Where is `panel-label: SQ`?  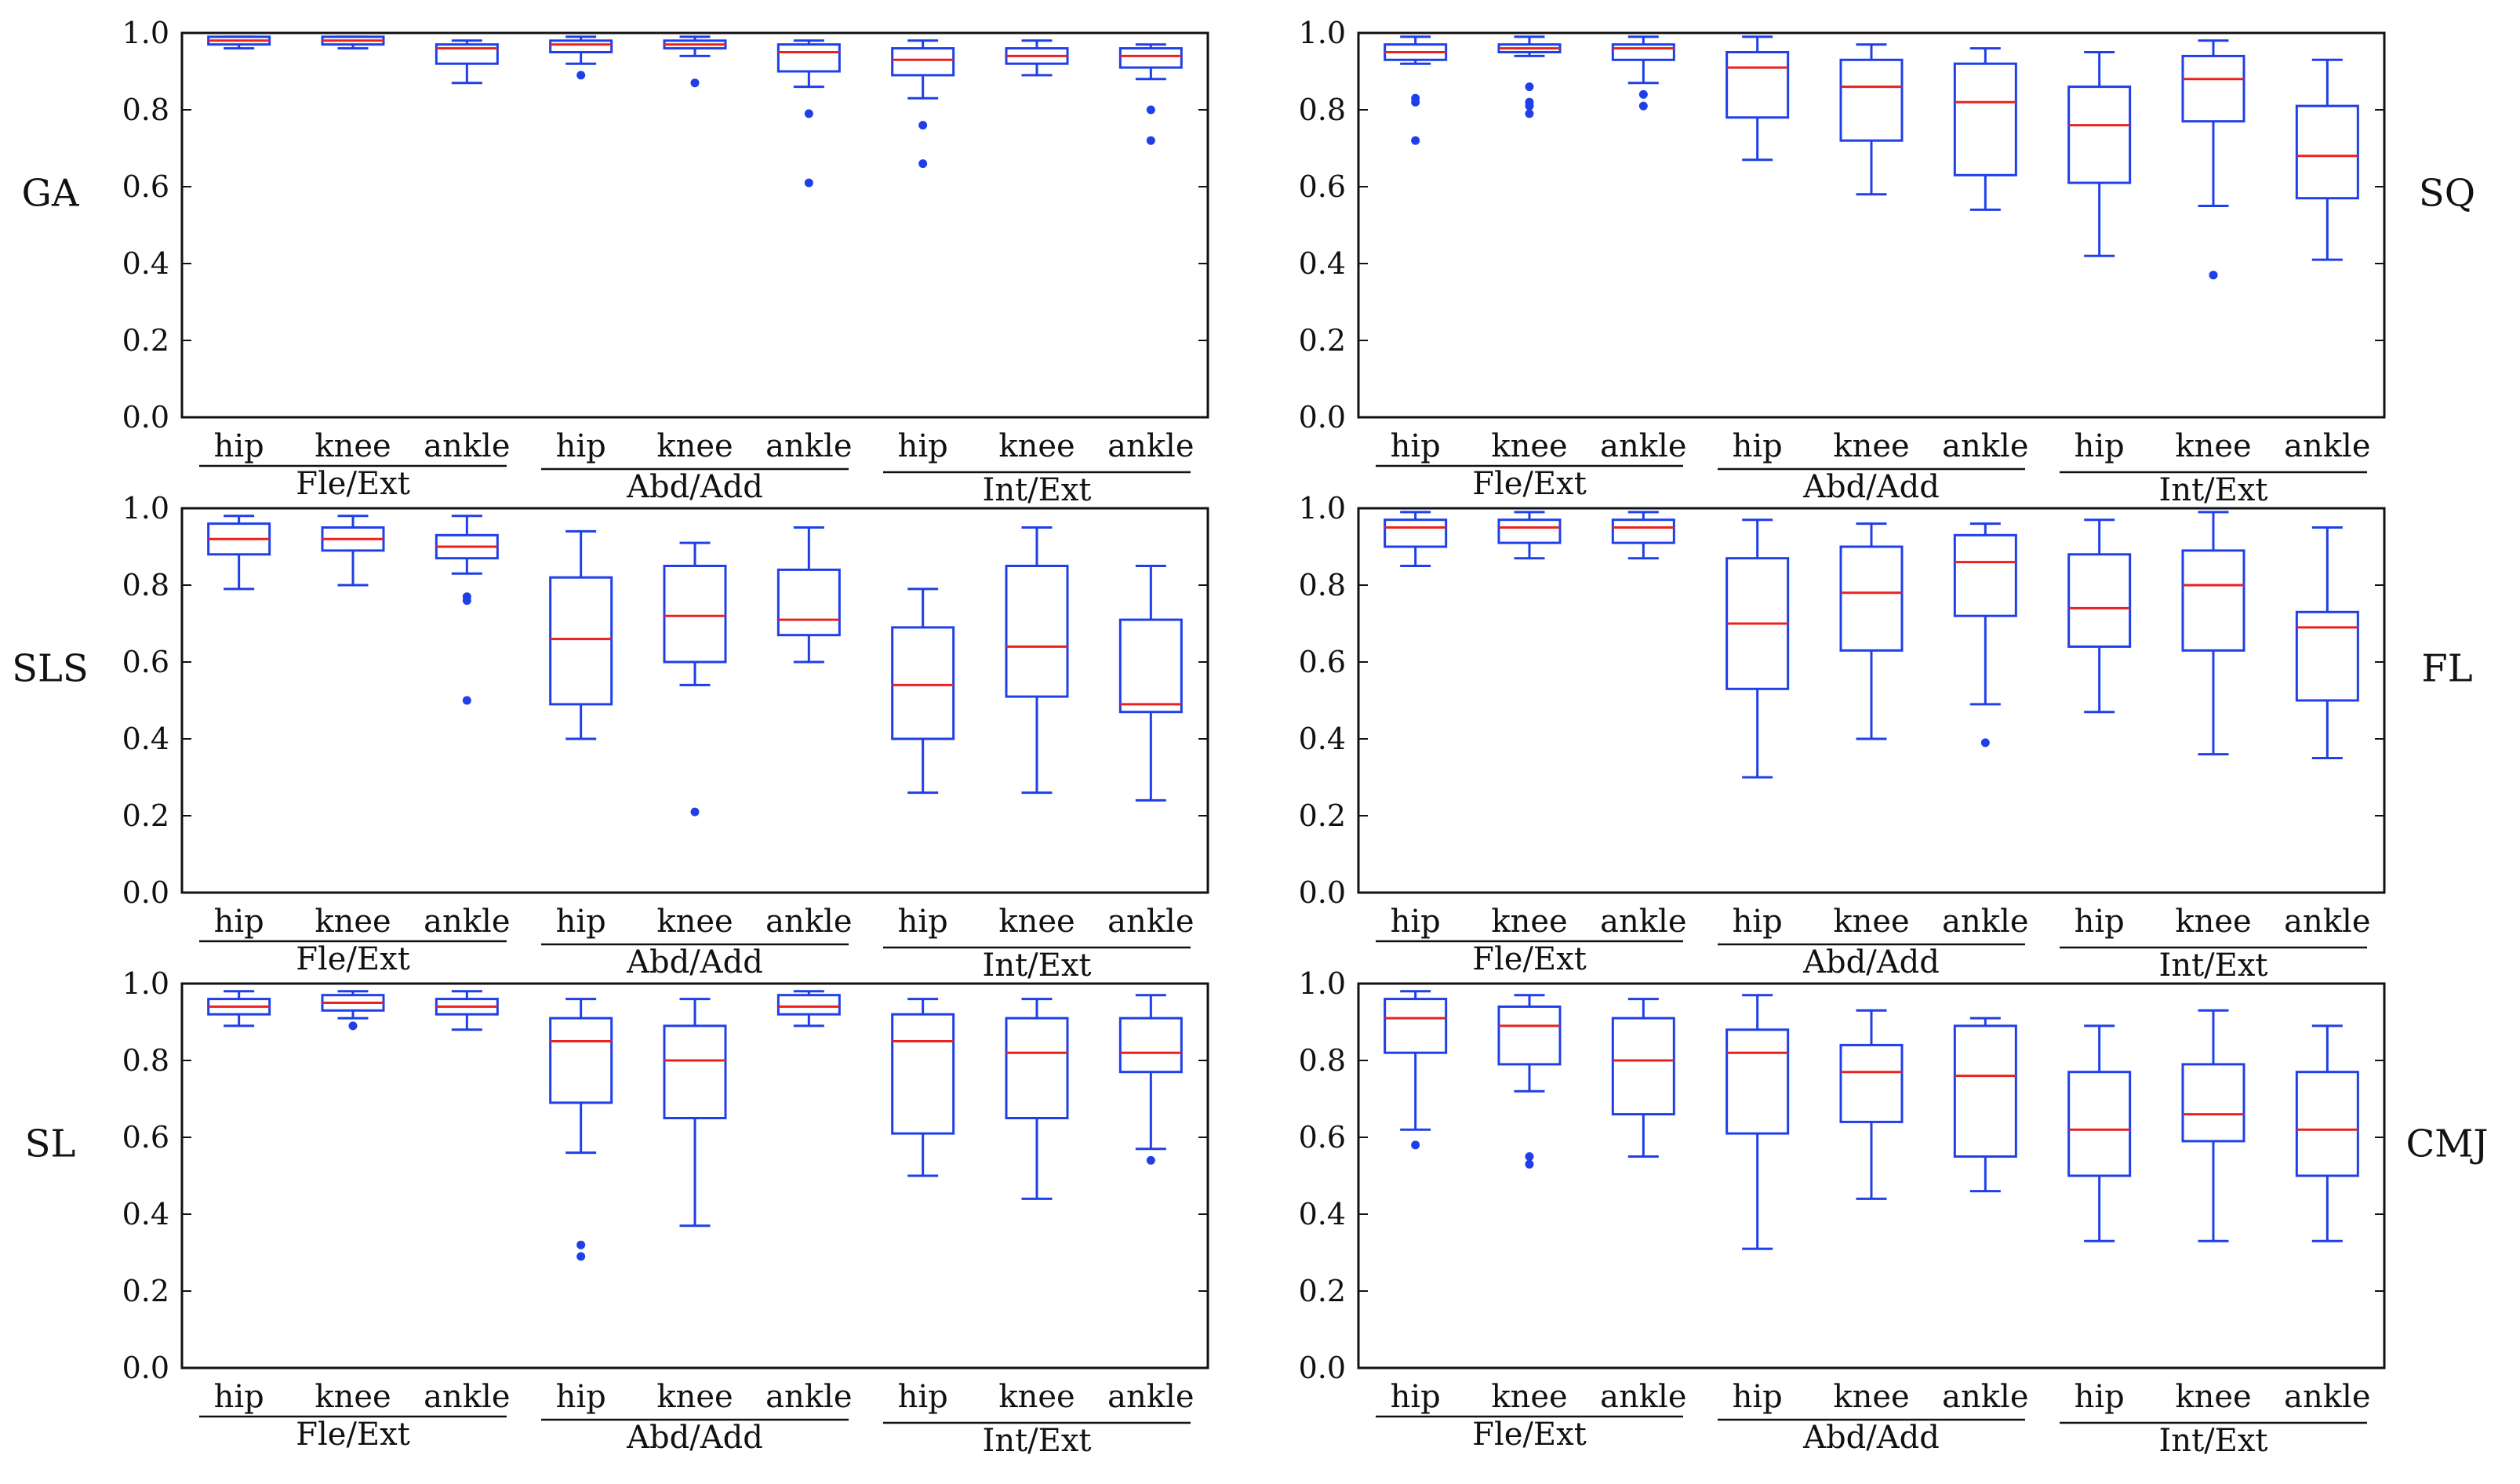 panel-label: SQ is located at coordinates (2447, 194).